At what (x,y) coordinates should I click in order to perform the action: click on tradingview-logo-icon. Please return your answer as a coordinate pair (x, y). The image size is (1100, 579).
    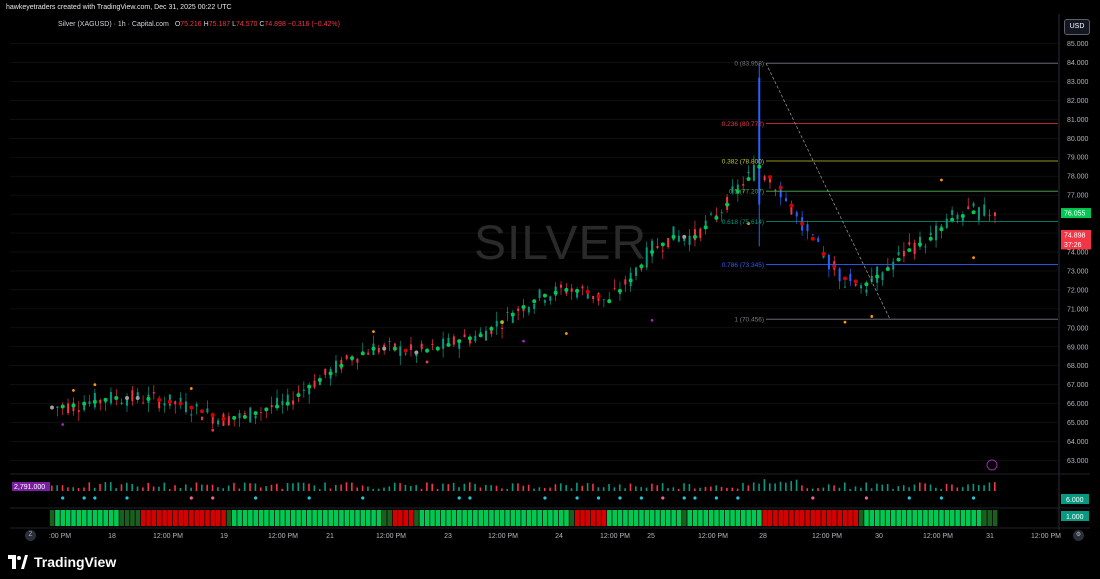
    Looking at the image, I should click on (18, 562).